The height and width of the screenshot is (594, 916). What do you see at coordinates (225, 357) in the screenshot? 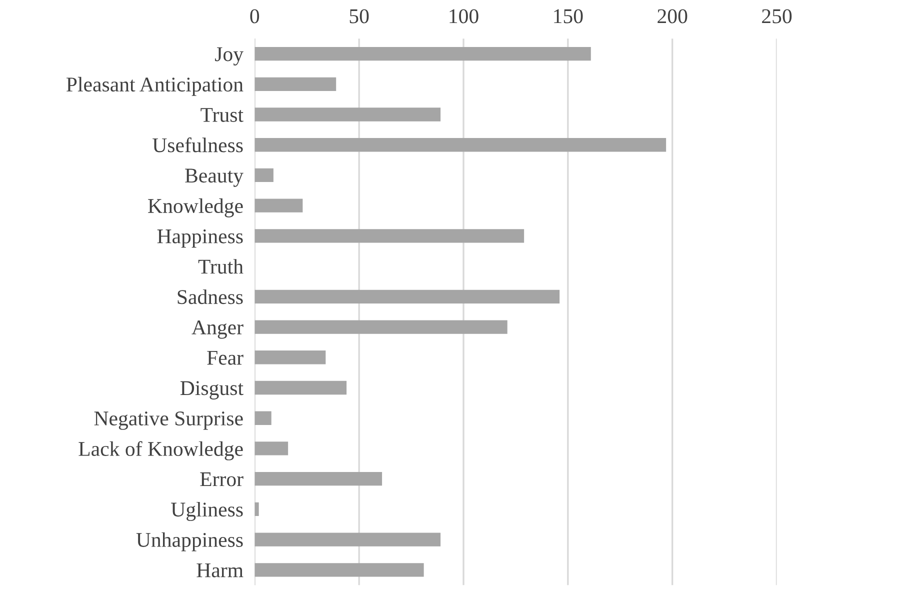
I see `y-tick-label: Fear` at bounding box center [225, 357].